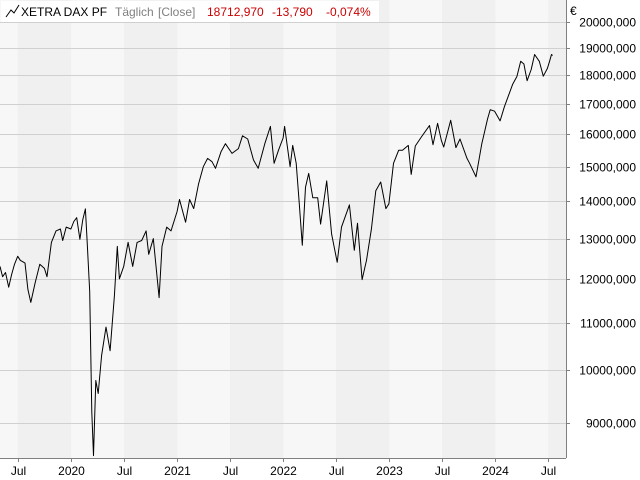 Image resolution: width=640 pixels, height=480 pixels. I want to click on interval-label: Täglich, so click(134, 12).